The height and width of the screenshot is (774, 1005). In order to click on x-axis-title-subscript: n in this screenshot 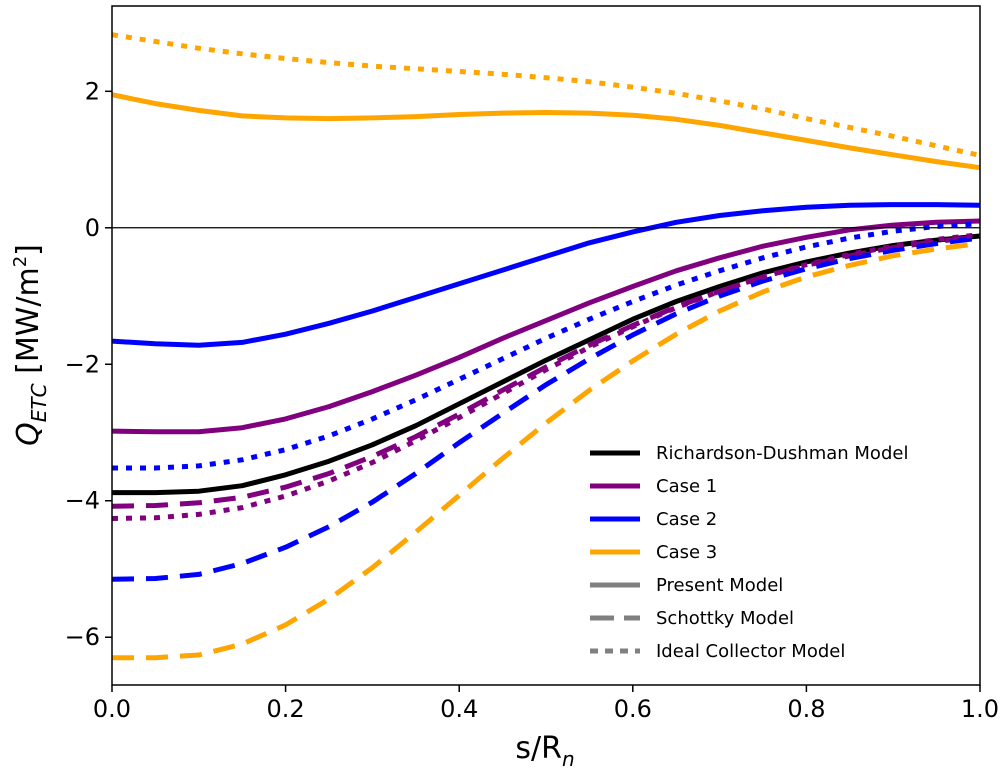, I will do `click(568, 759)`.